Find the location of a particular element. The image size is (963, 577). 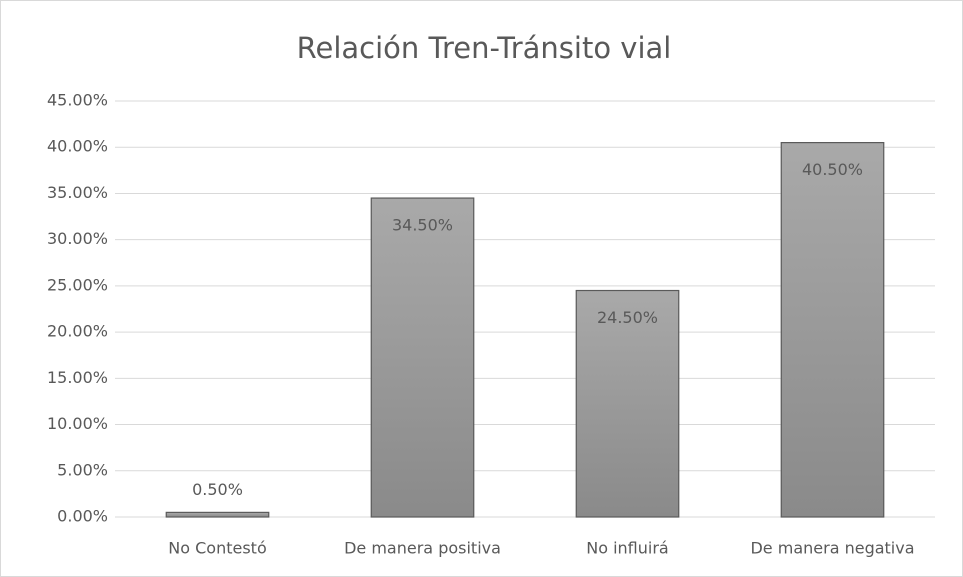

y-tick-label: 40.00% is located at coordinates (77, 146).